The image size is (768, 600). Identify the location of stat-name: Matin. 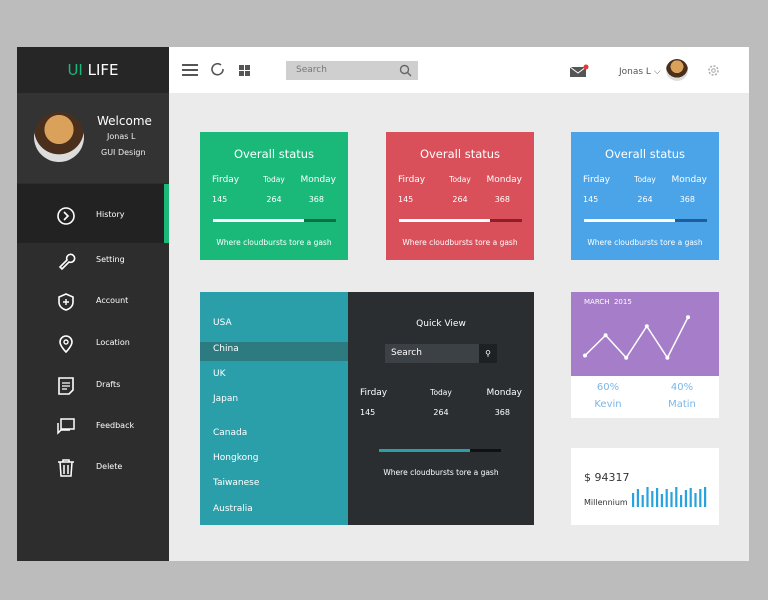
(682, 404).